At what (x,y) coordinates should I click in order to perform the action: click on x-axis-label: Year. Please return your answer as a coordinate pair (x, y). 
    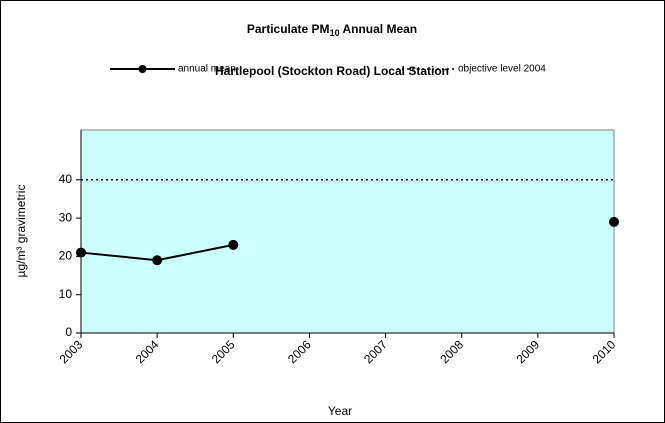
    Looking at the image, I should click on (340, 411).